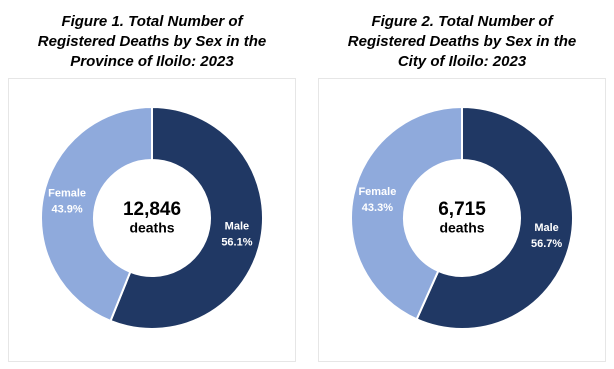  Describe the element at coordinates (377, 208) in the screenshot. I see `slice-value-label: 43.3%` at that location.